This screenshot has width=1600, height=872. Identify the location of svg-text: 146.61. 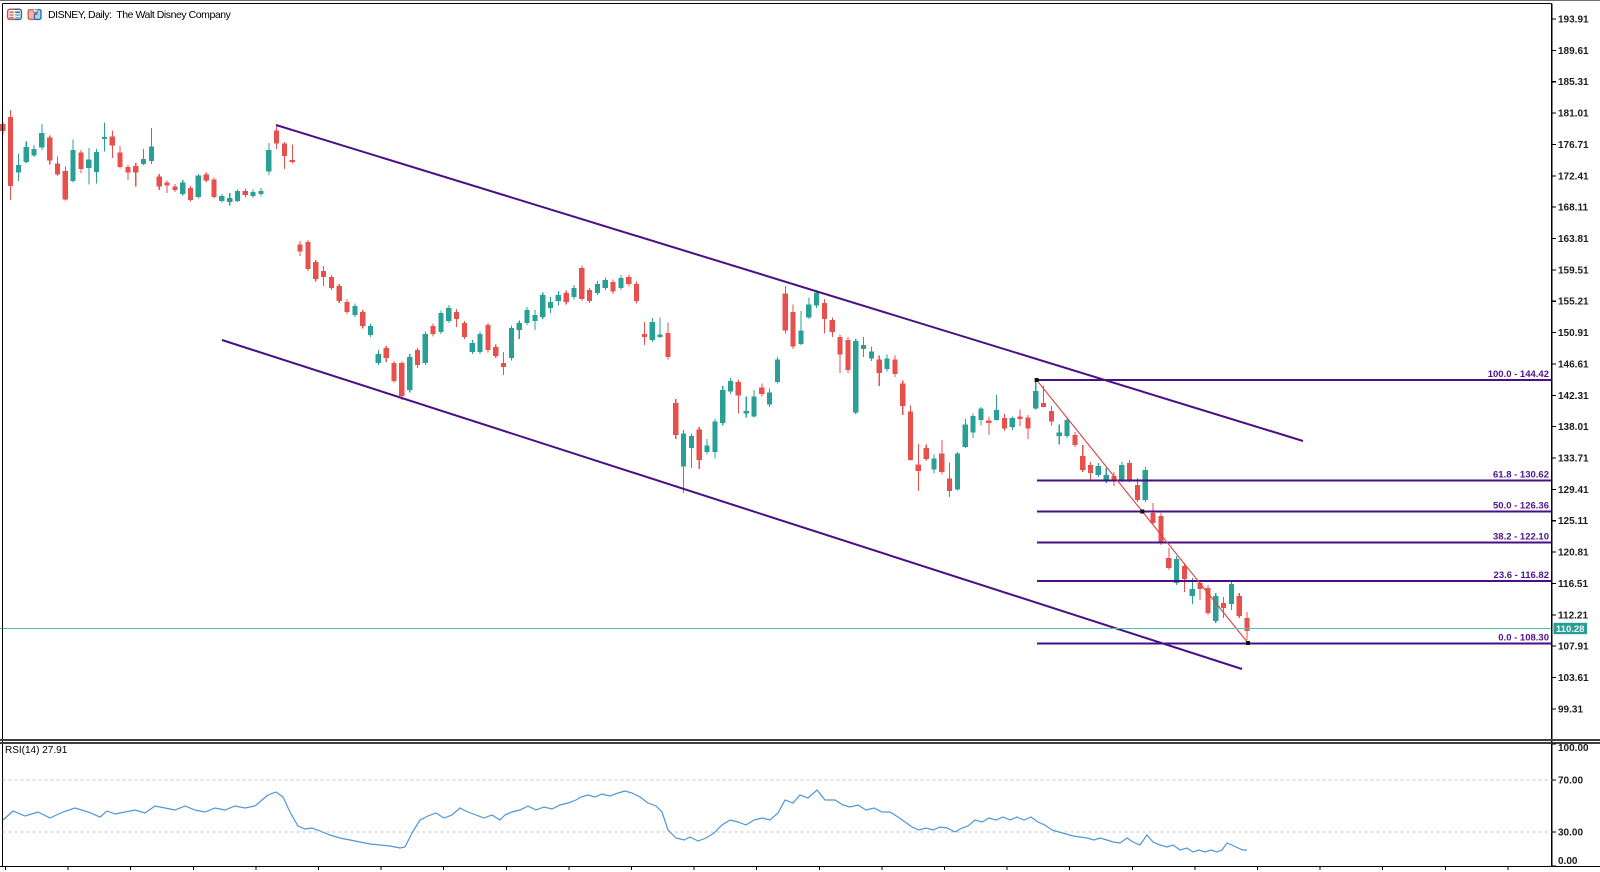
(1573, 364).